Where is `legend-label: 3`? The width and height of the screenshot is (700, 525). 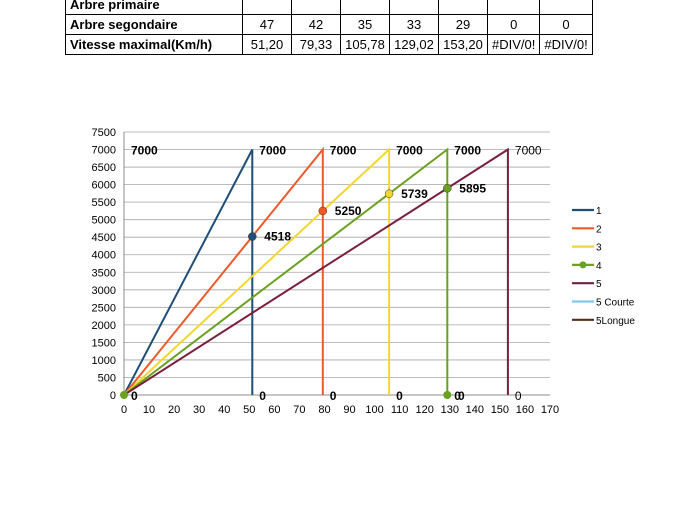 legend-label: 3 is located at coordinates (599, 248).